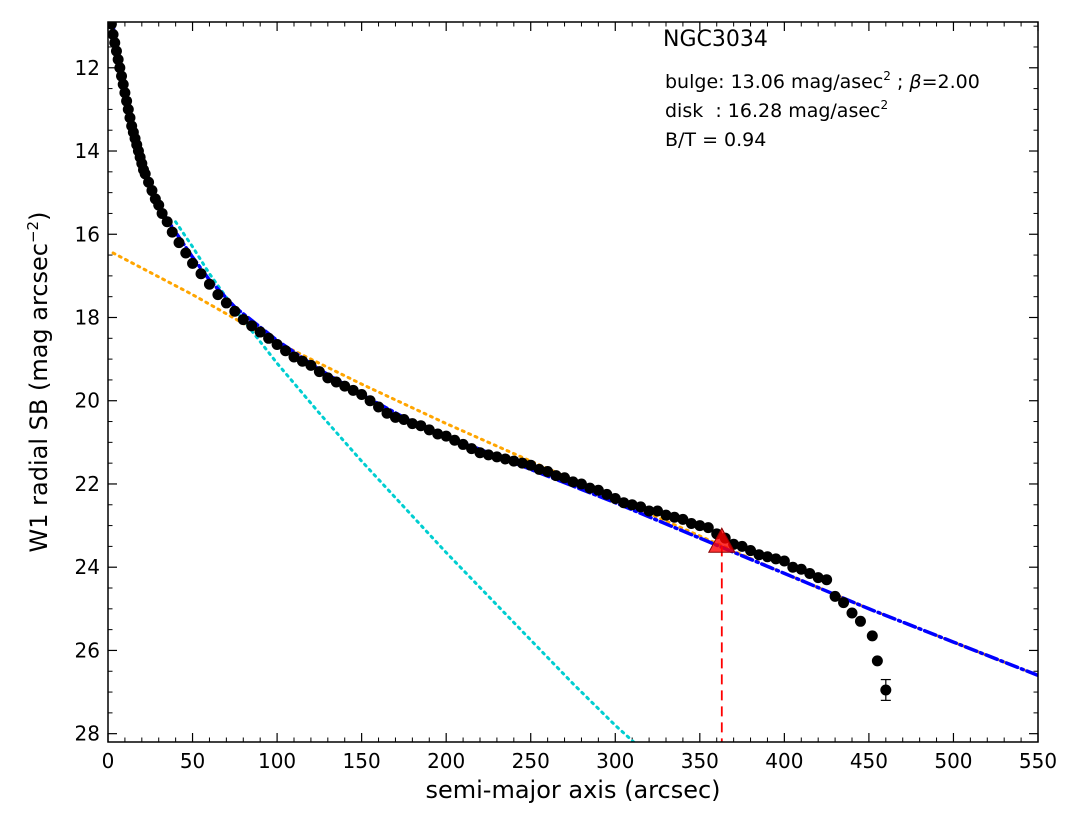 This screenshot has width=1081, height=827. I want to click on x-tick-label: 450, so click(869, 761).